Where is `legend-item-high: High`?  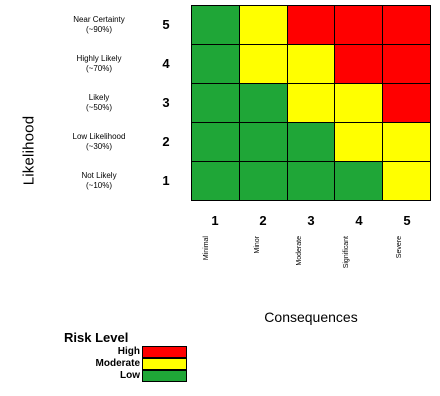 legend-item-high: High is located at coordinates (126, 352).